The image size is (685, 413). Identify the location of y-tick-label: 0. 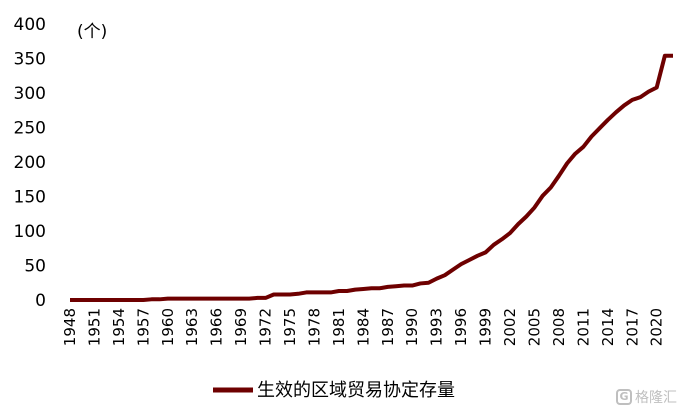
(40, 301).